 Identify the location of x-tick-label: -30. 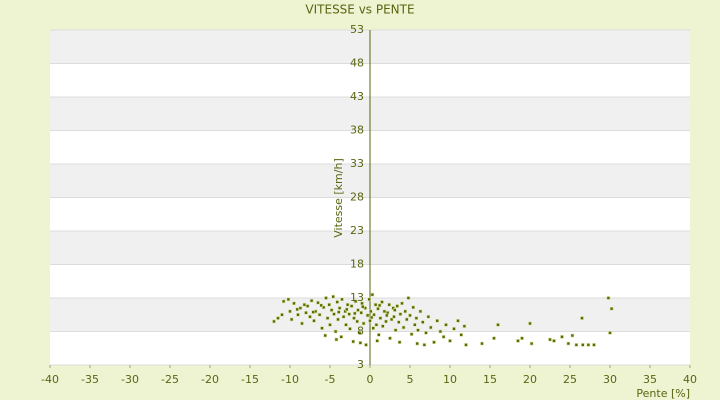
(130, 379).